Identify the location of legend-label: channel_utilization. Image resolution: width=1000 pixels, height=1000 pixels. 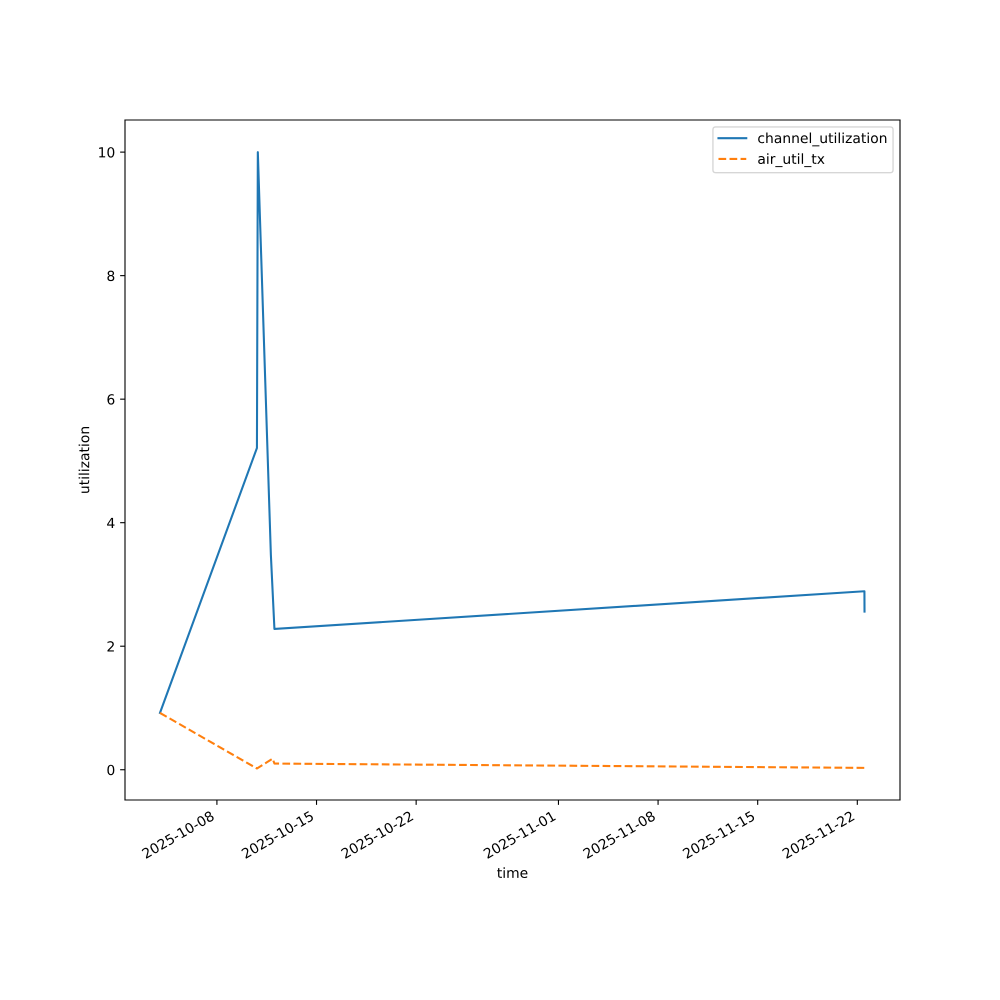
(822, 139).